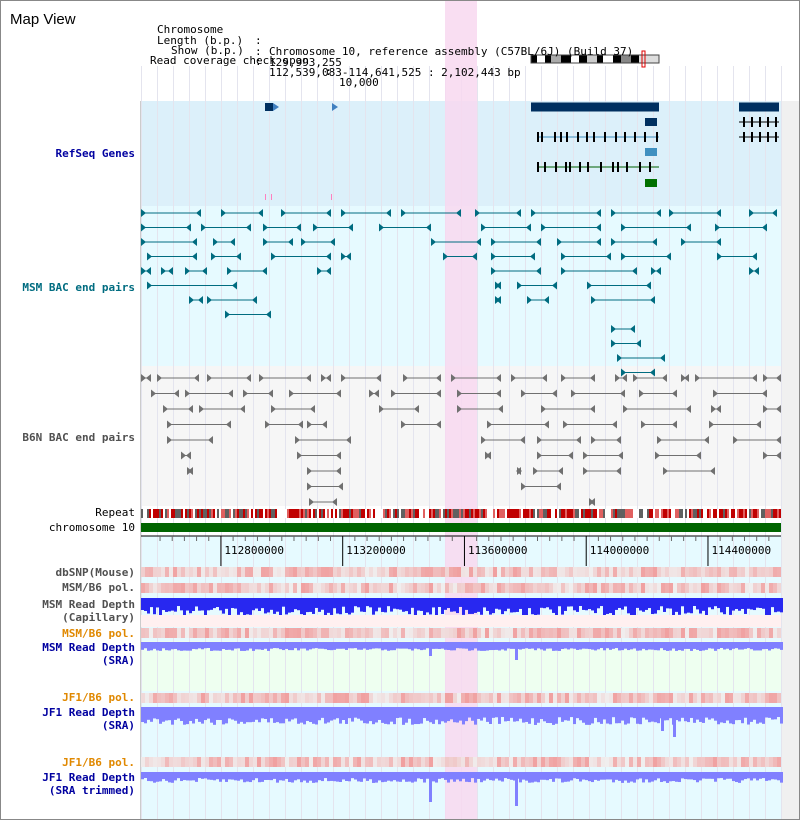 The height and width of the screenshot is (820, 800). I want to click on track-label-chromosome: chromosome 10, so click(91, 527).